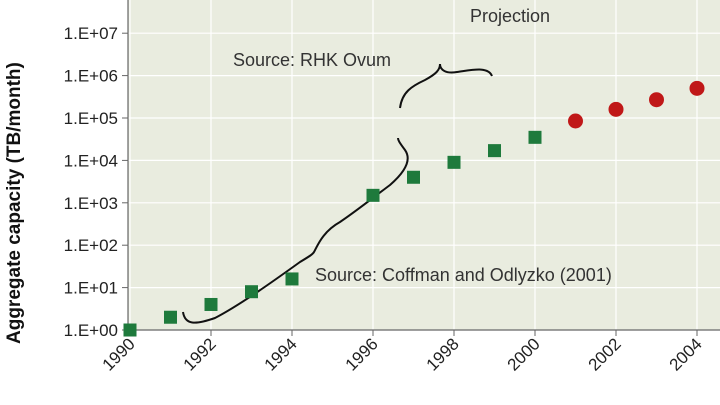 This screenshot has width=720, height=405. Describe the element at coordinates (443, 354) in the screenshot. I see `x-tick-label: 1998` at that location.